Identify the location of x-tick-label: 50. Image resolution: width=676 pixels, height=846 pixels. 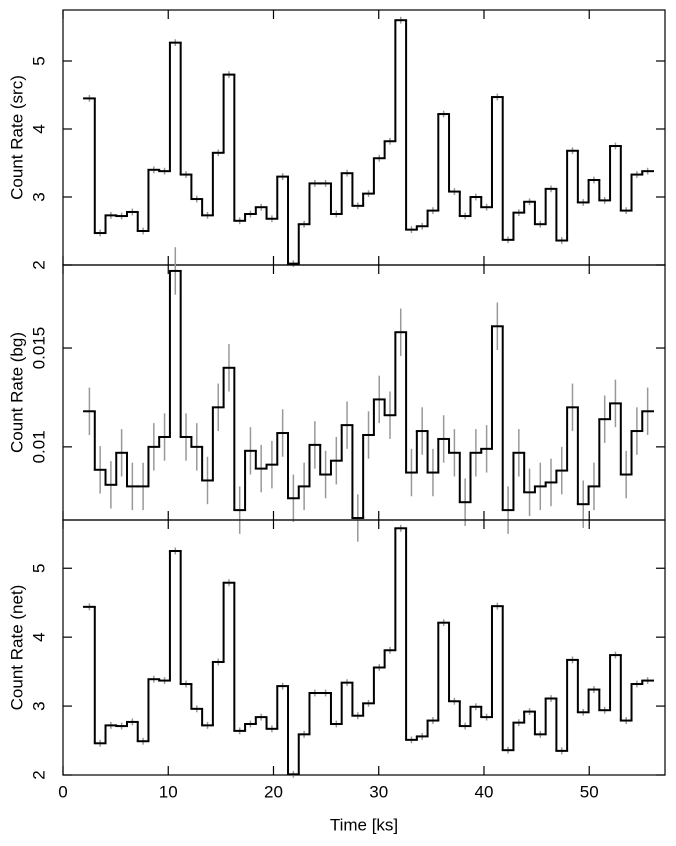
(589, 791).